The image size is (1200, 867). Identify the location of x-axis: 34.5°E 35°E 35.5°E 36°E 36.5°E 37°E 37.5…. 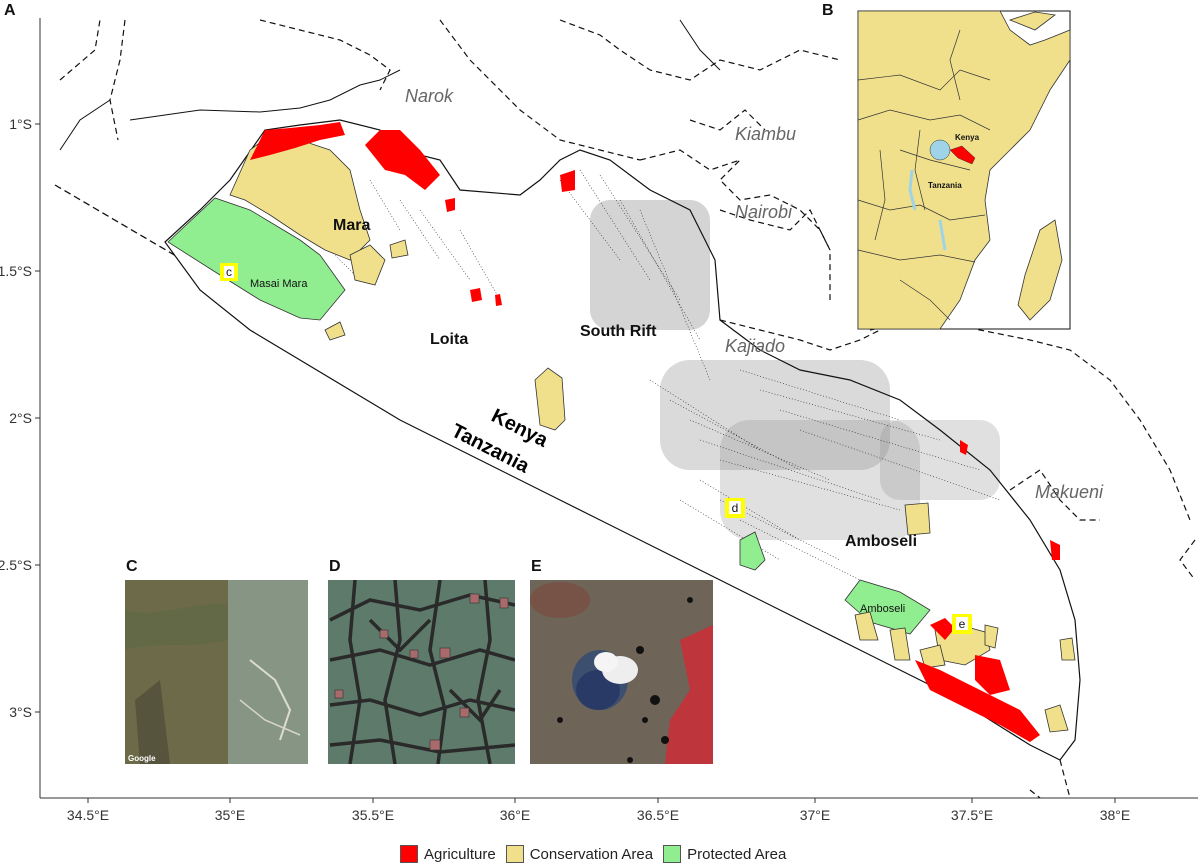
(598, 810).